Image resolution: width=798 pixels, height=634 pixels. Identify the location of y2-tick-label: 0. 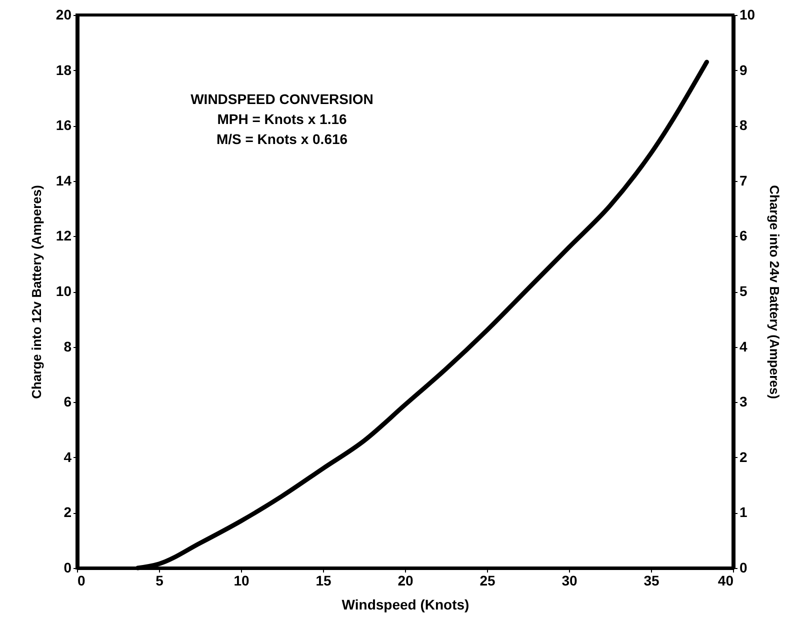
(744, 568).